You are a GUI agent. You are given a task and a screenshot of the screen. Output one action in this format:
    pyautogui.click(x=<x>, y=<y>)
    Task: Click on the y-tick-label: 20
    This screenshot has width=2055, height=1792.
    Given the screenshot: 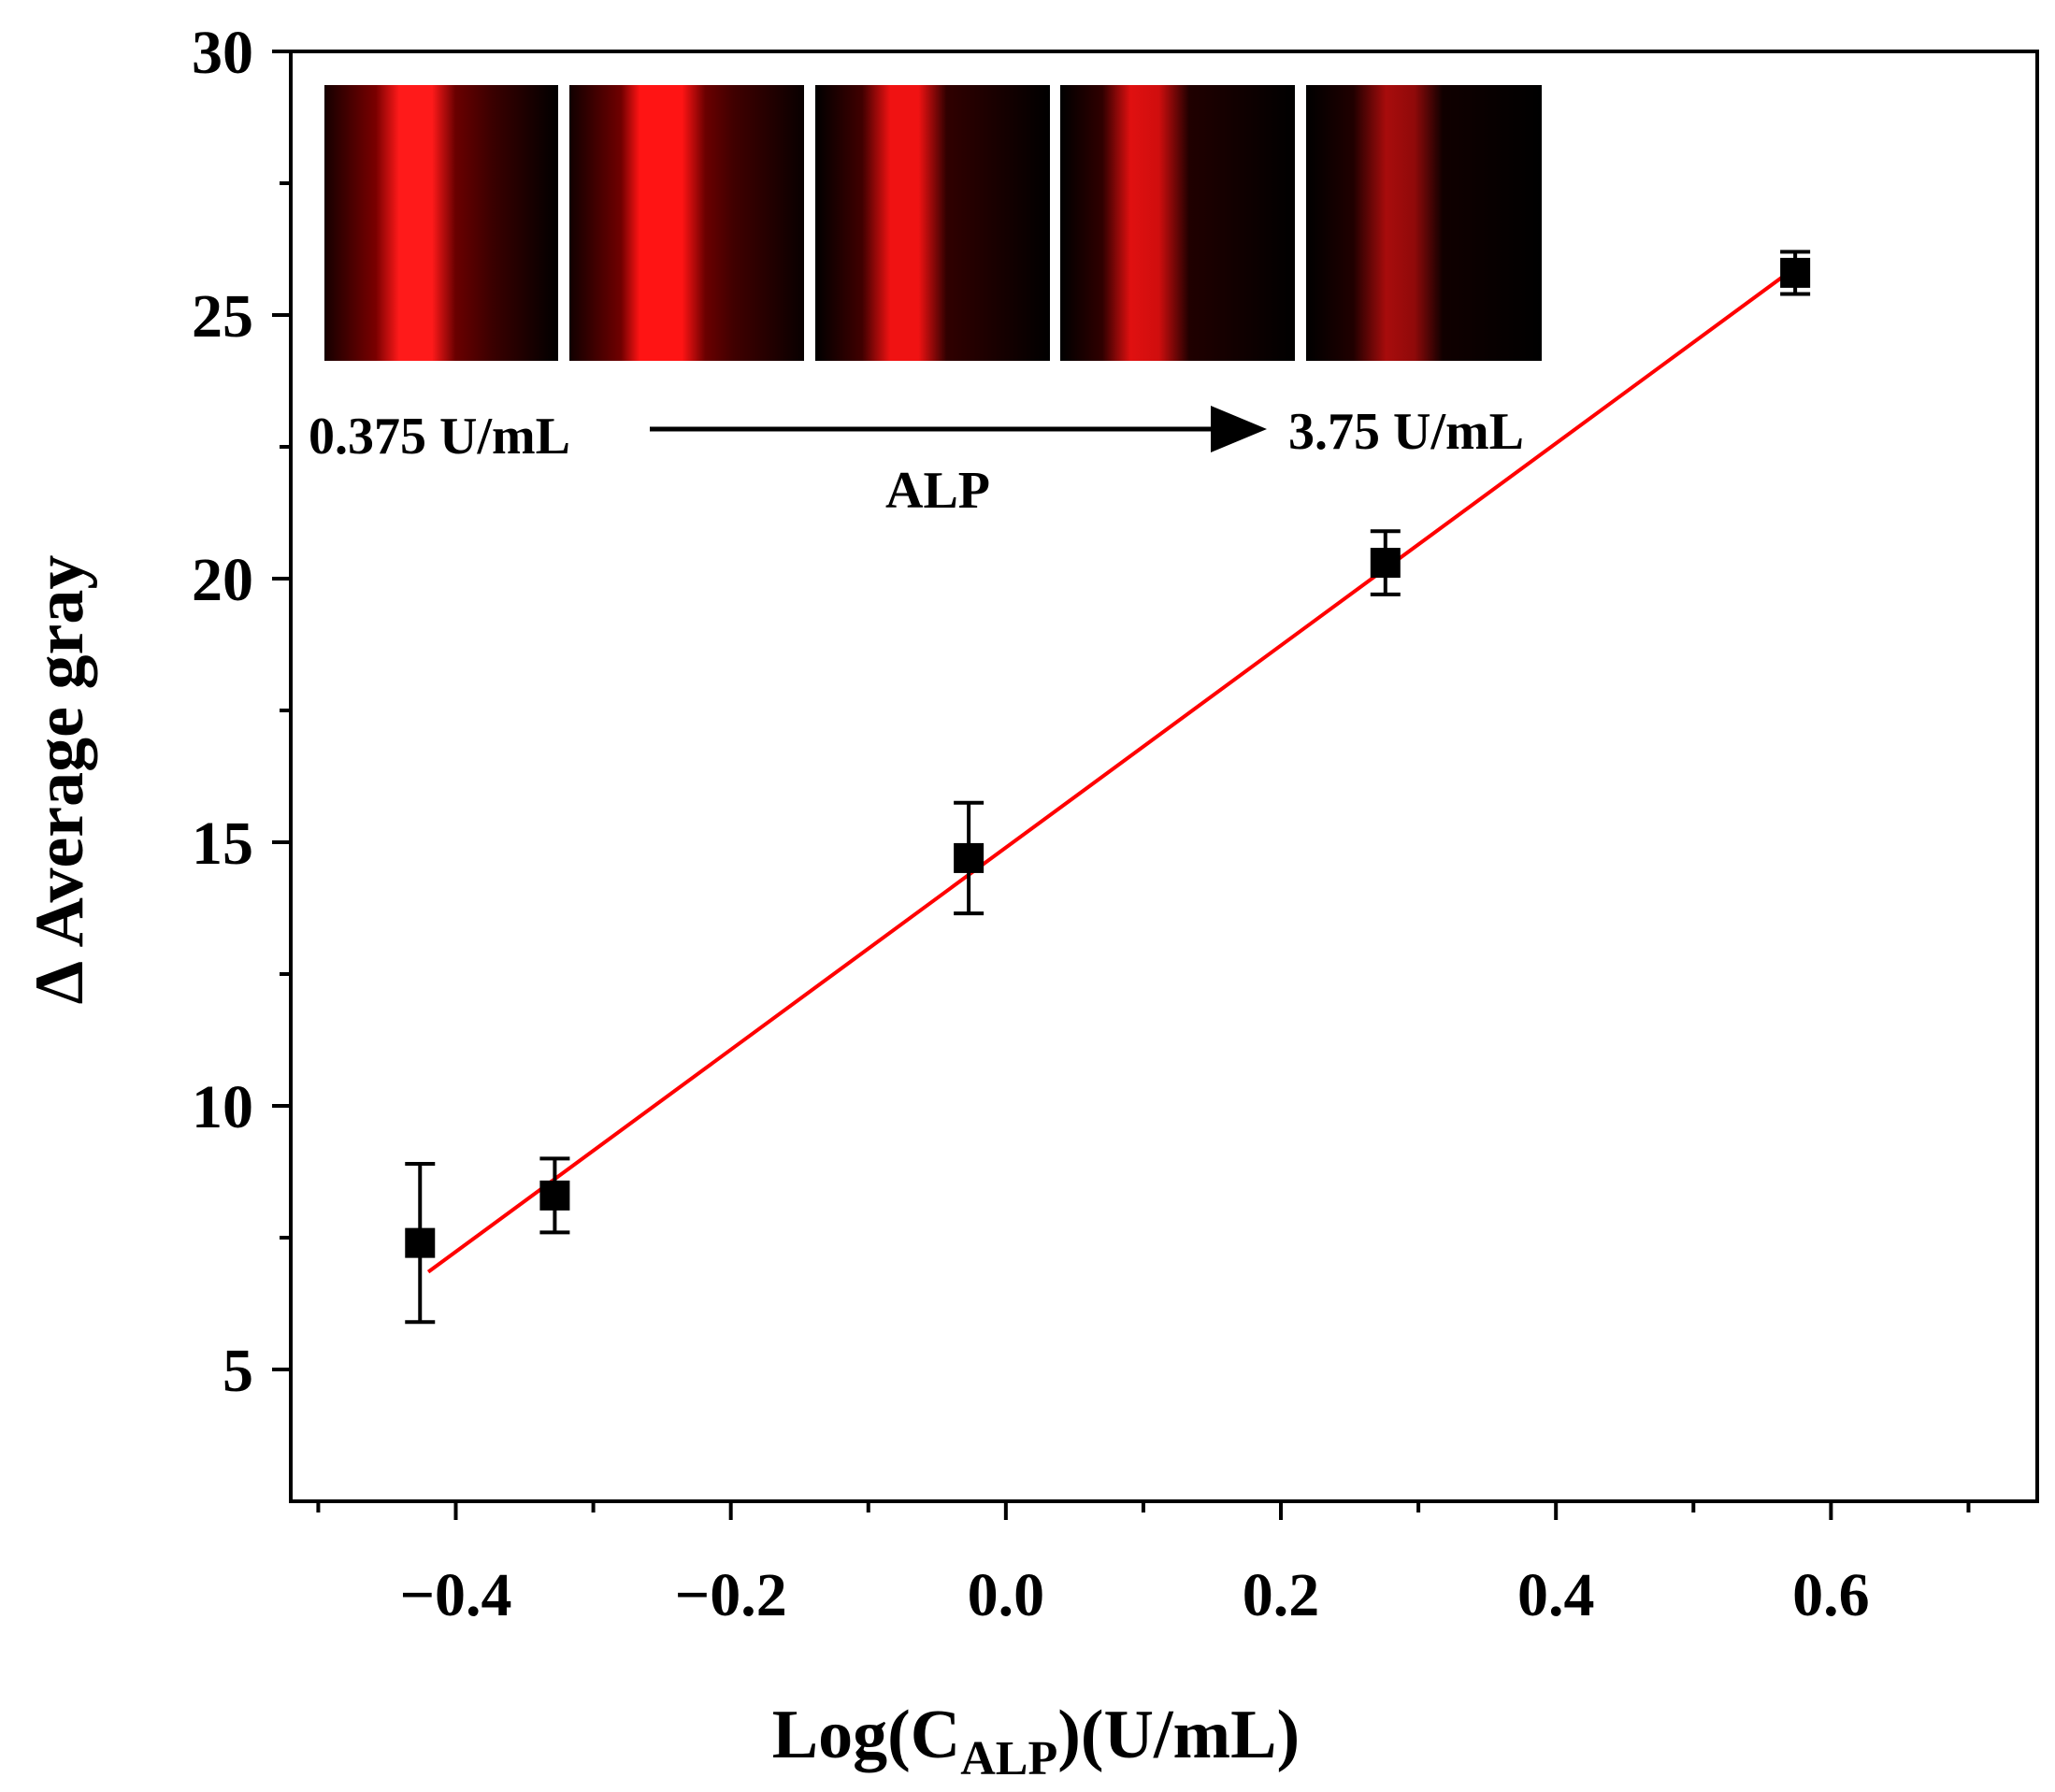 What is the action you would take?
    pyautogui.click(x=223, y=580)
    